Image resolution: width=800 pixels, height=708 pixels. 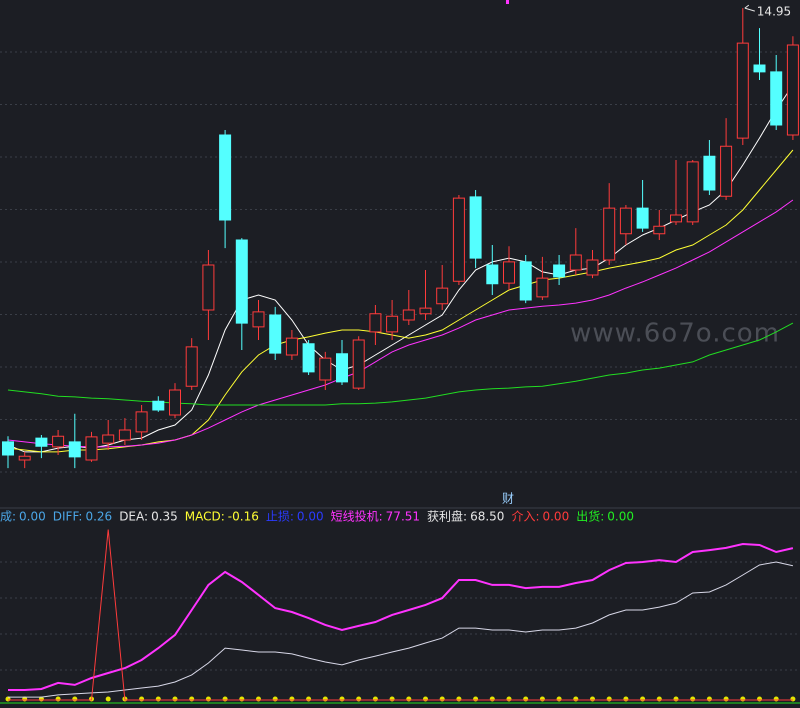 What do you see at coordinates (8, 517) in the screenshot?
I see `indicator-name: 成:` at bounding box center [8, 517].